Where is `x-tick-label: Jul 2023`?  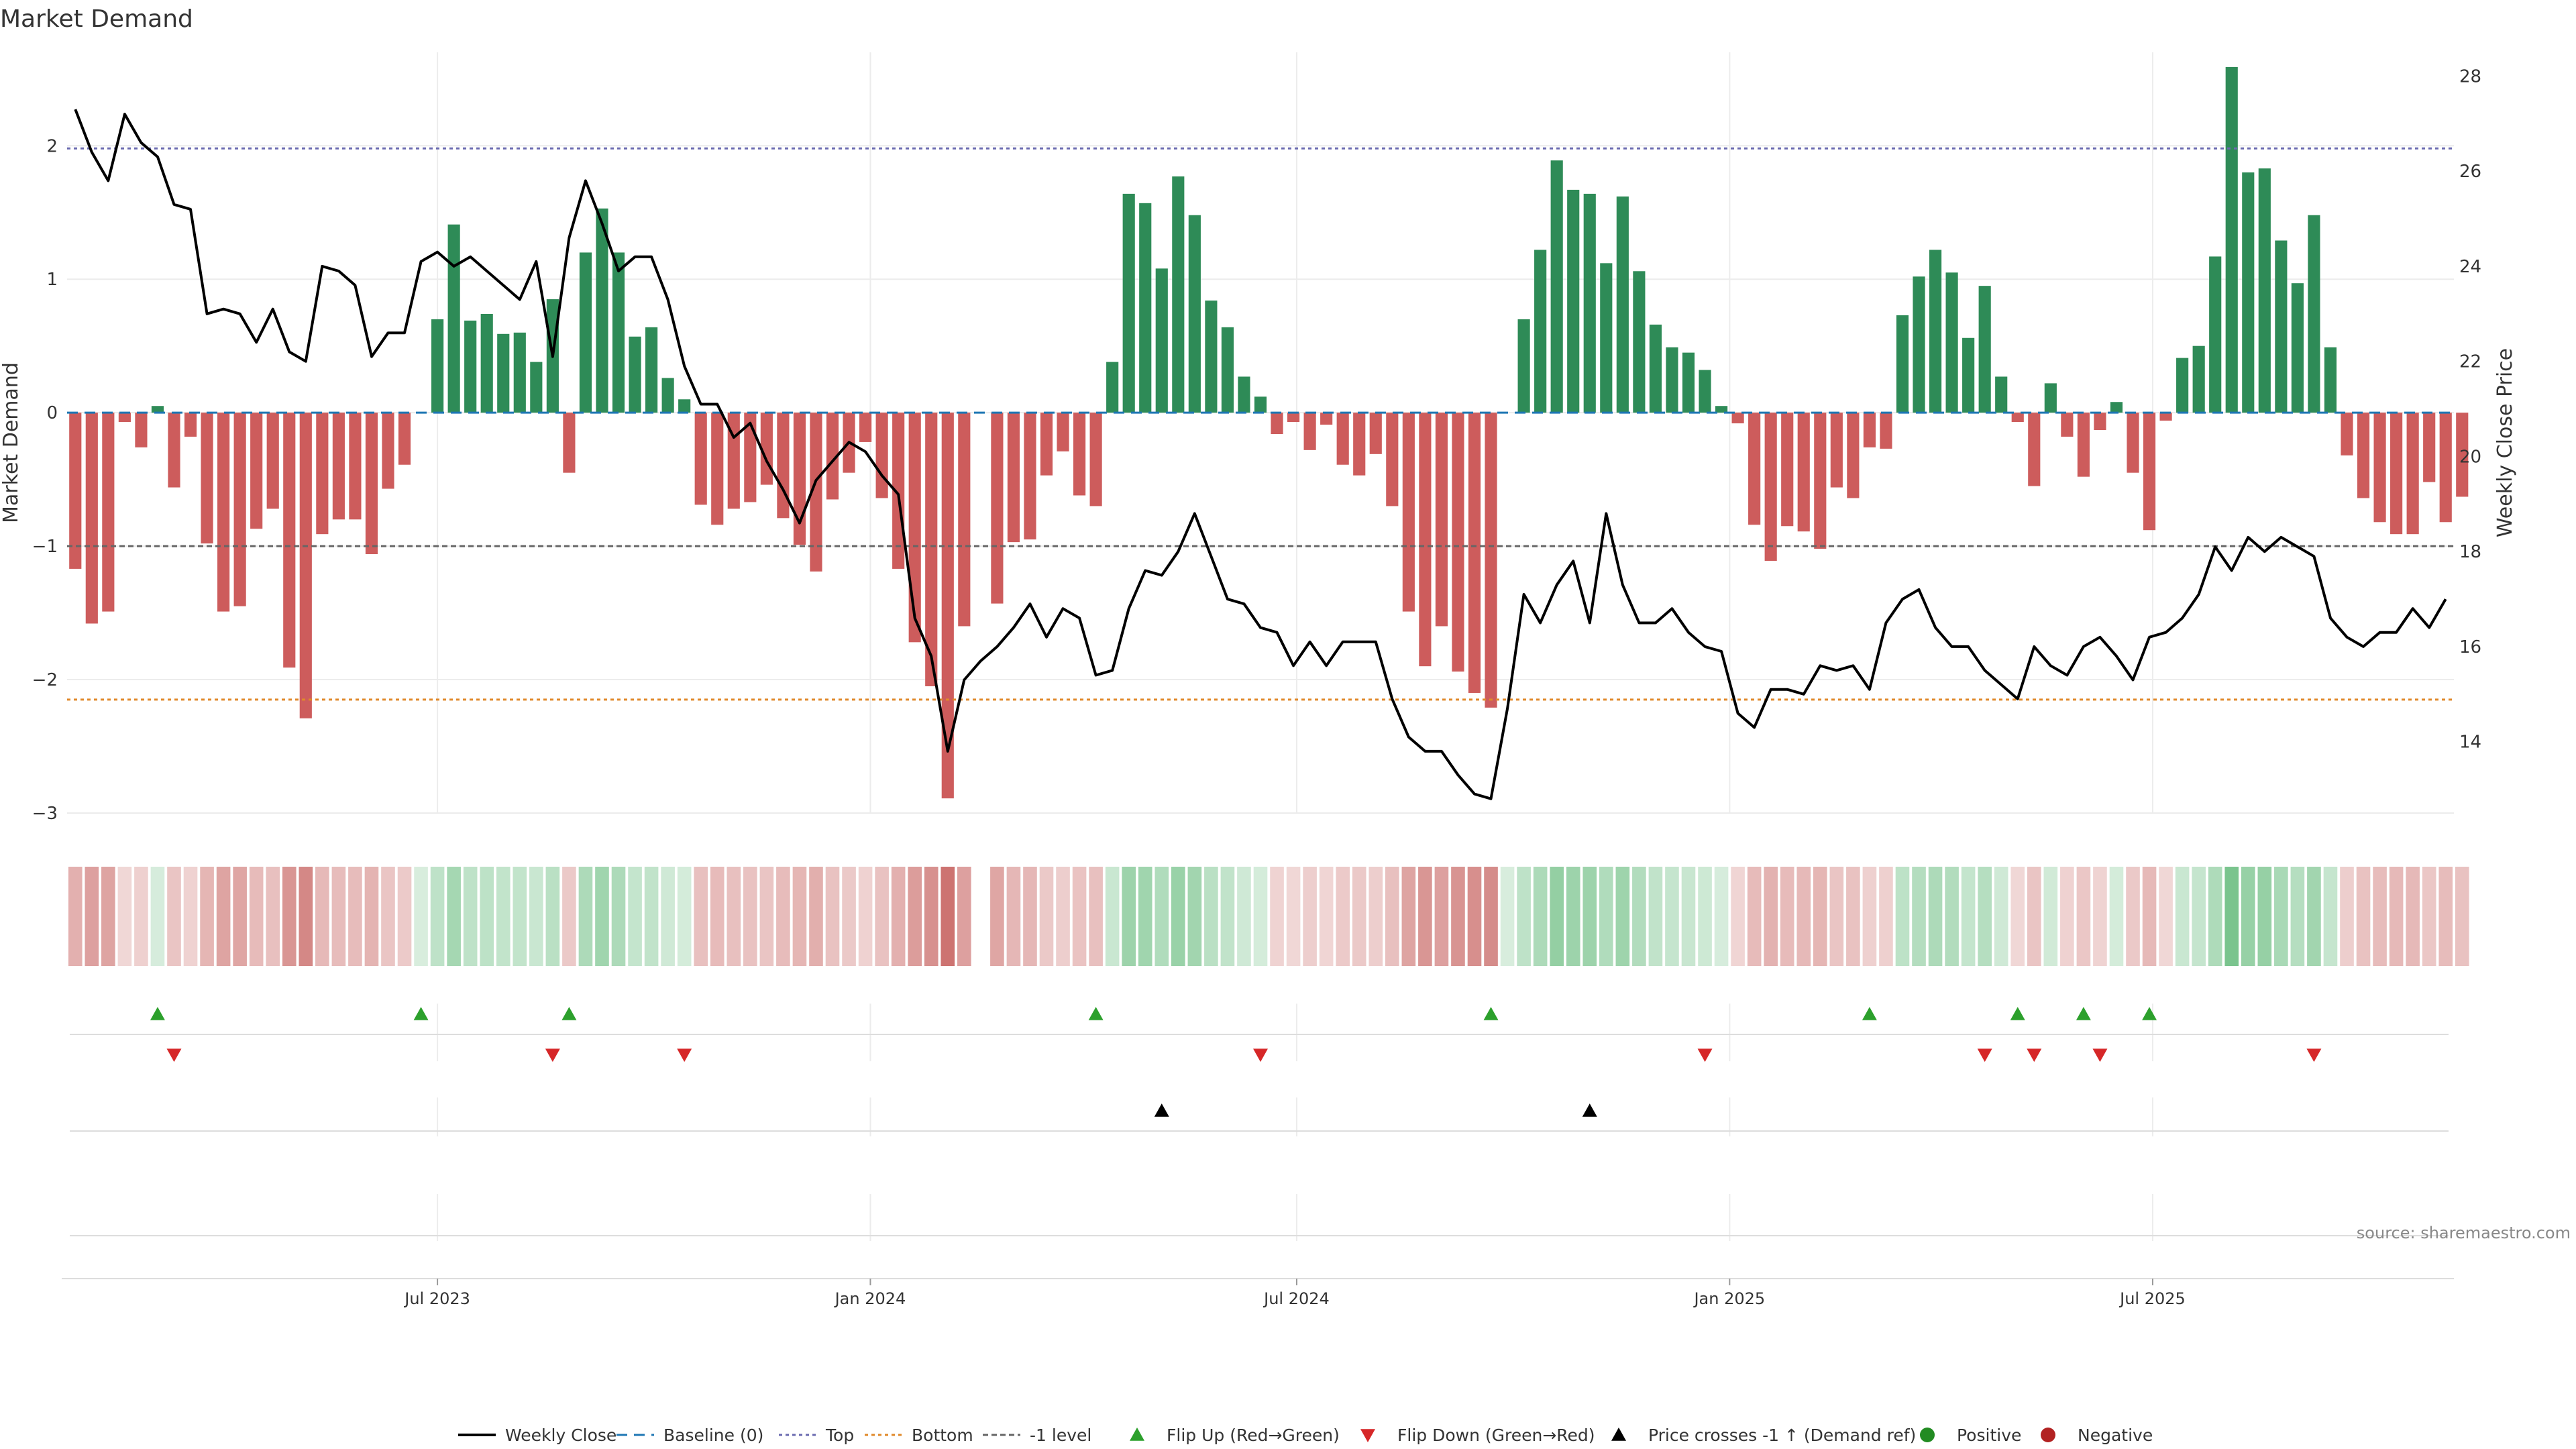 x-tick-label: Jul 2023 is located at coordinates (436, 1298).